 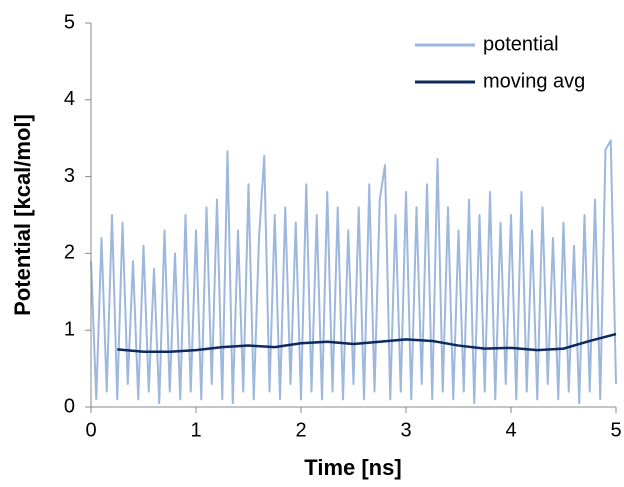 What do you see at coordinates (195, 430) in the screenshot?
I see `x-tick-label: 1` at bounding box center [195, 430].